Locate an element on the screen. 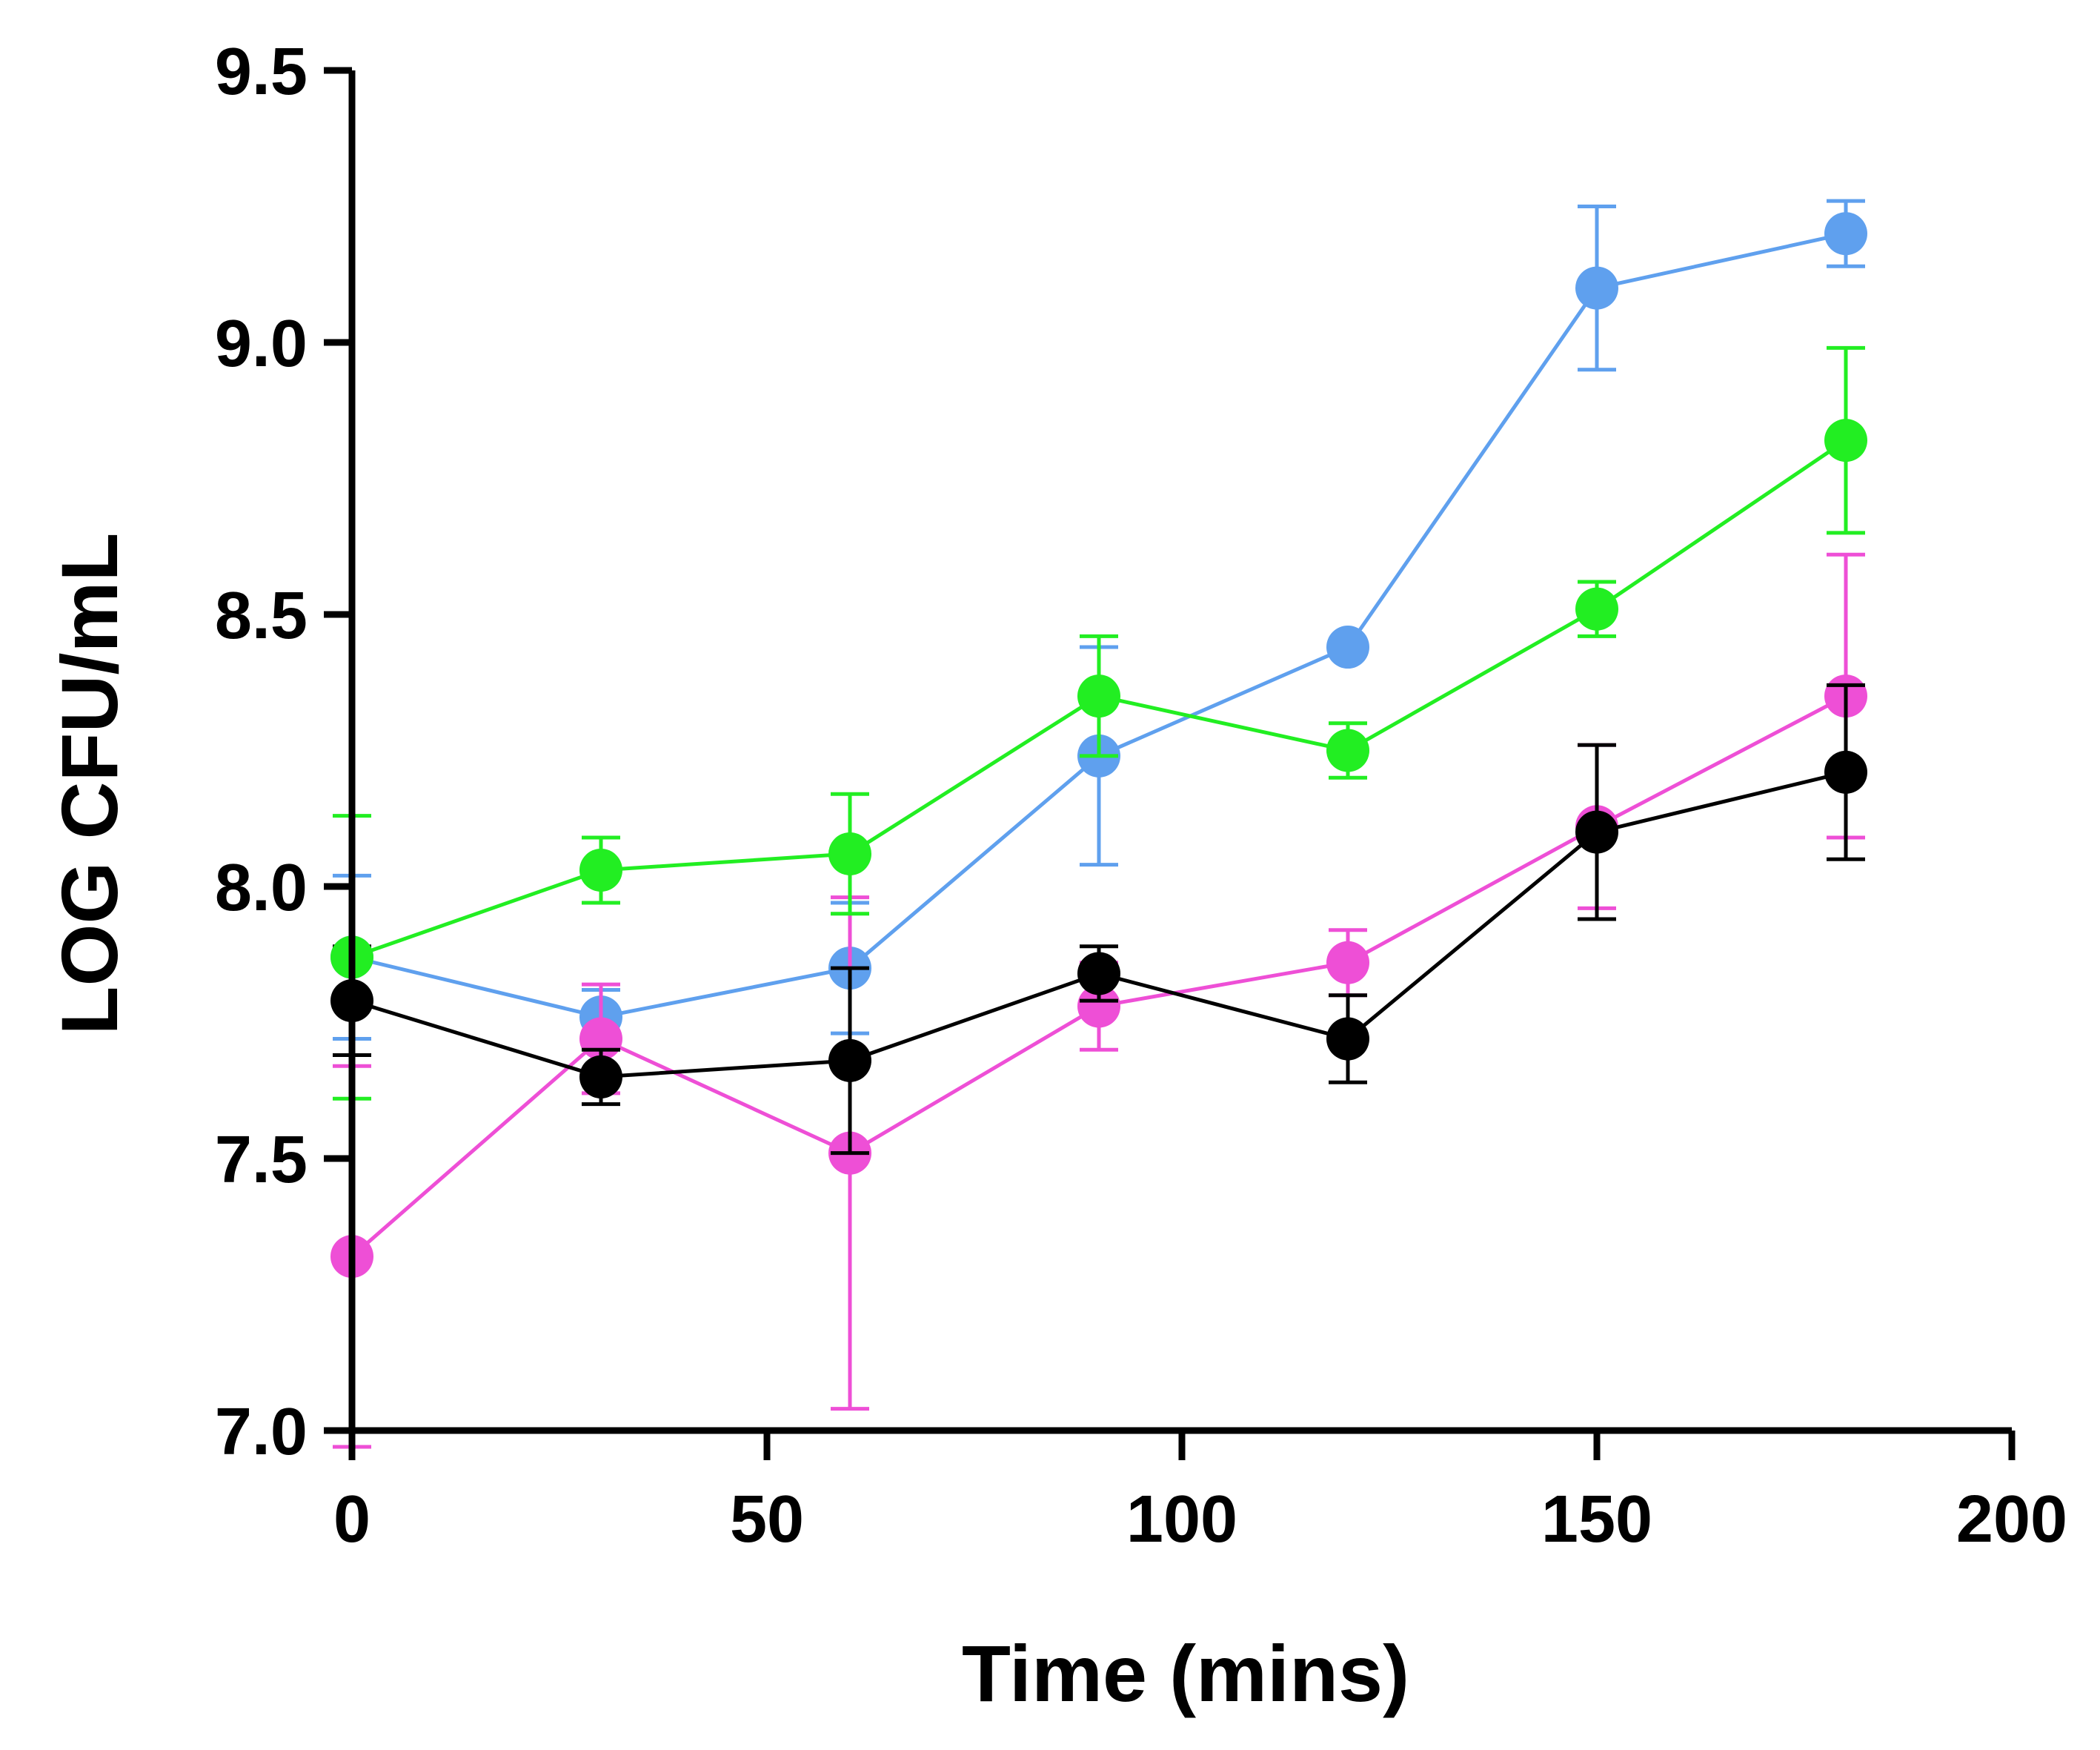  x-axis-title: Time (mins) is located at coordinates (1185, 1673).